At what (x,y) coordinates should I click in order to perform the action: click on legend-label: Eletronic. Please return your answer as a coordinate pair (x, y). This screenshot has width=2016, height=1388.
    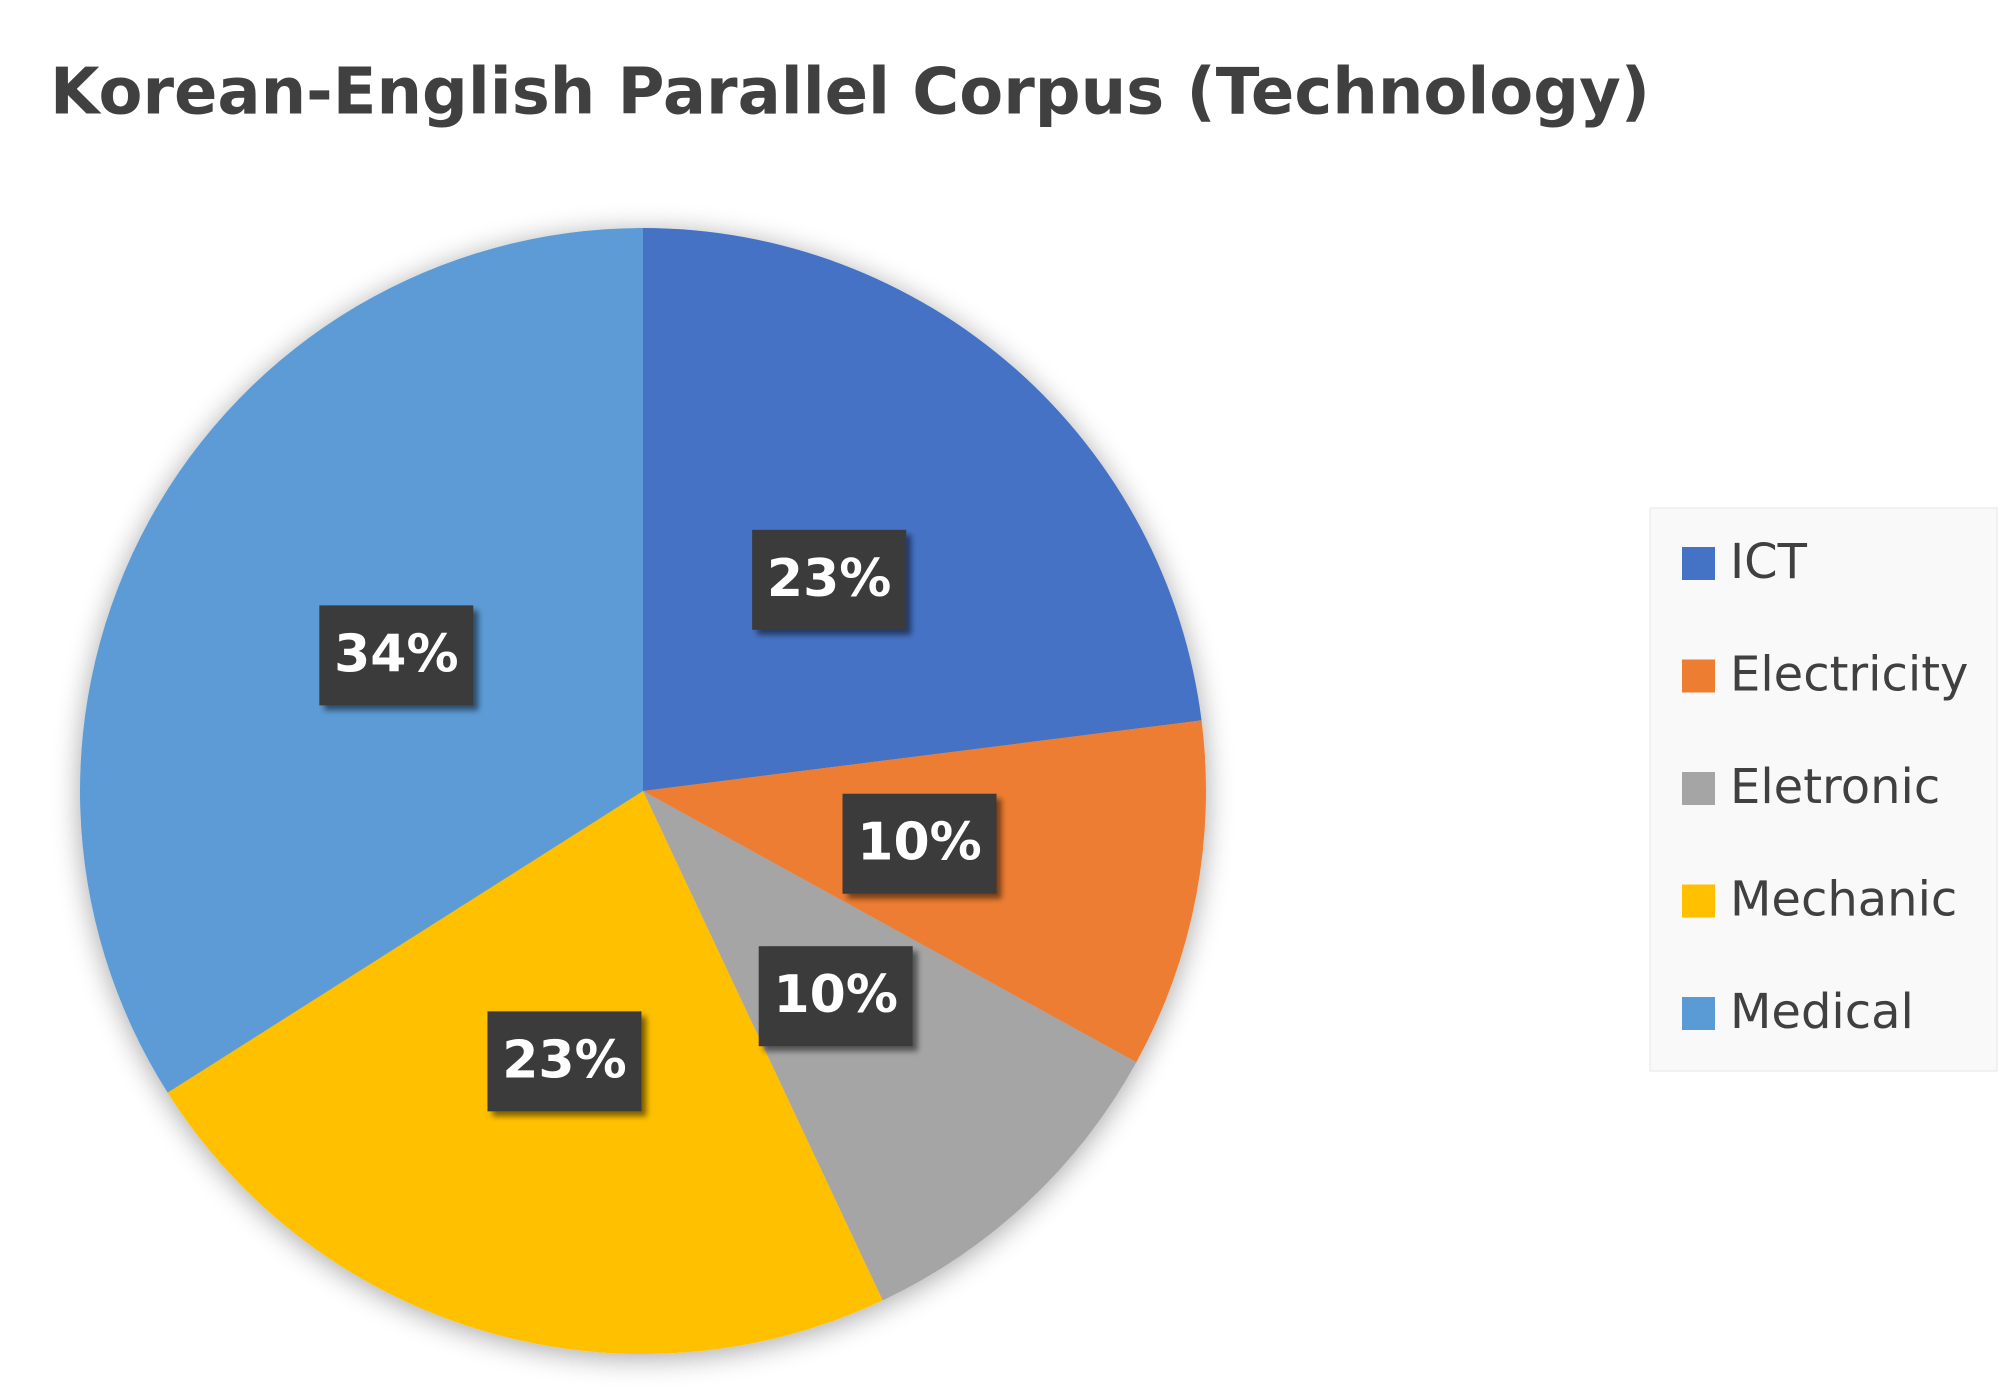
    Looking at the image, I should click on (1835, 787).